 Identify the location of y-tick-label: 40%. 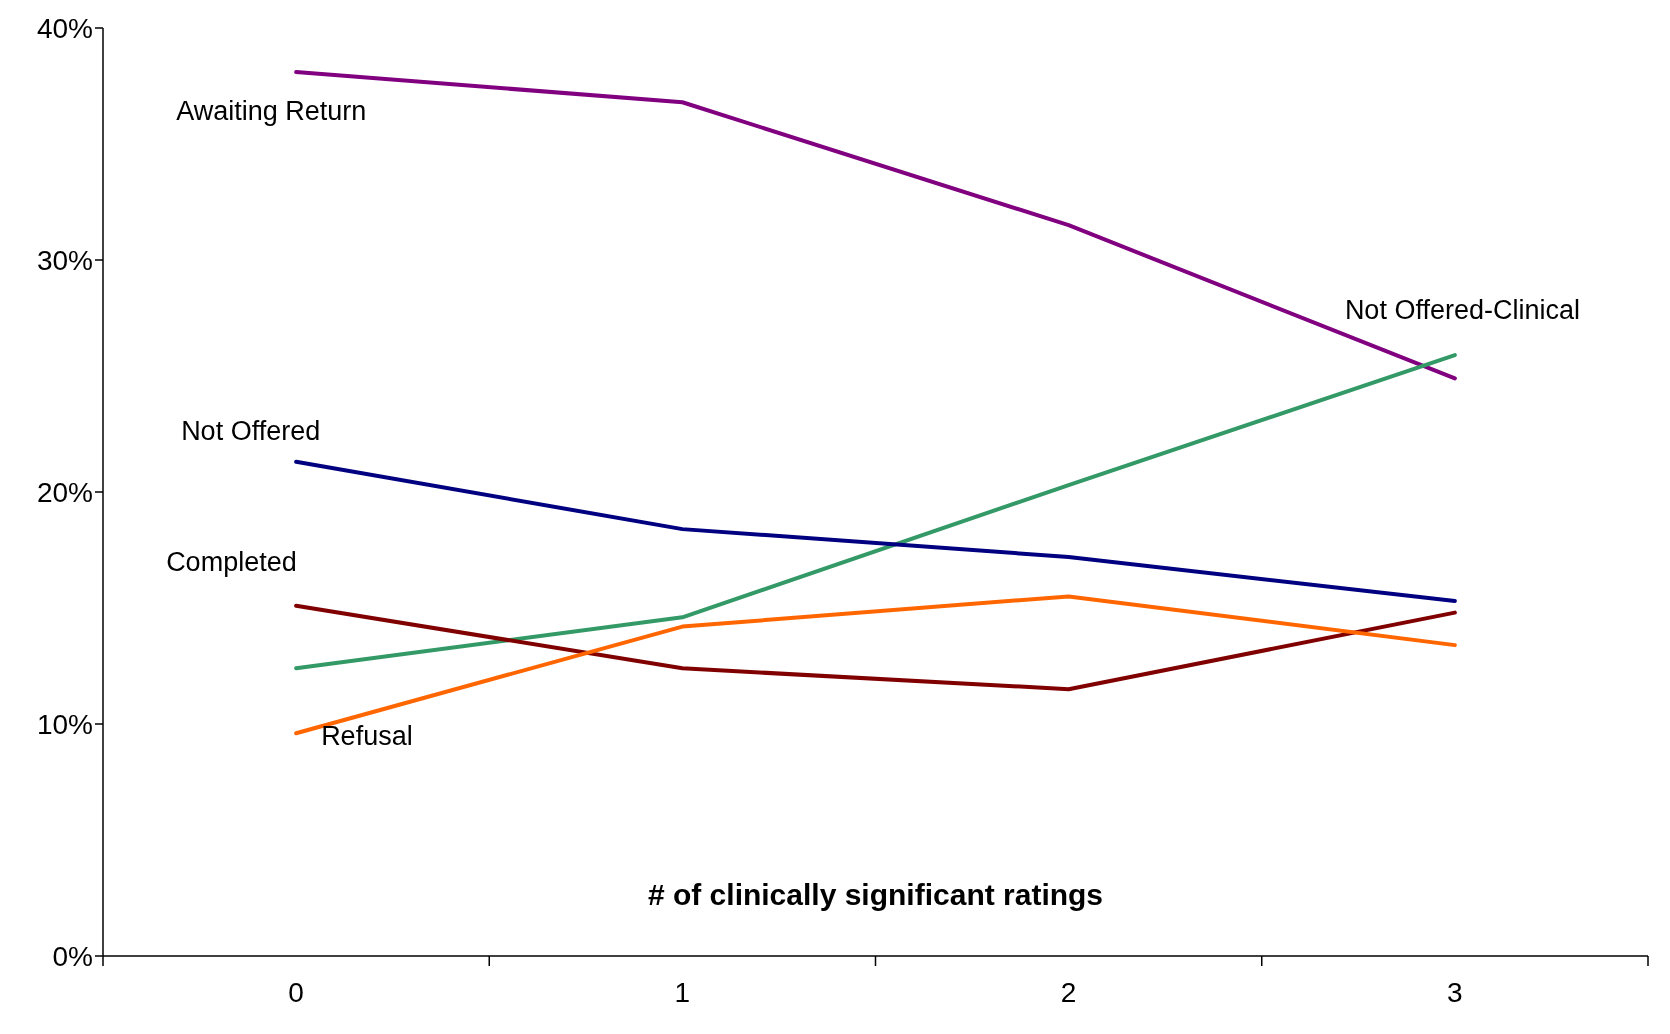
(64, 28).